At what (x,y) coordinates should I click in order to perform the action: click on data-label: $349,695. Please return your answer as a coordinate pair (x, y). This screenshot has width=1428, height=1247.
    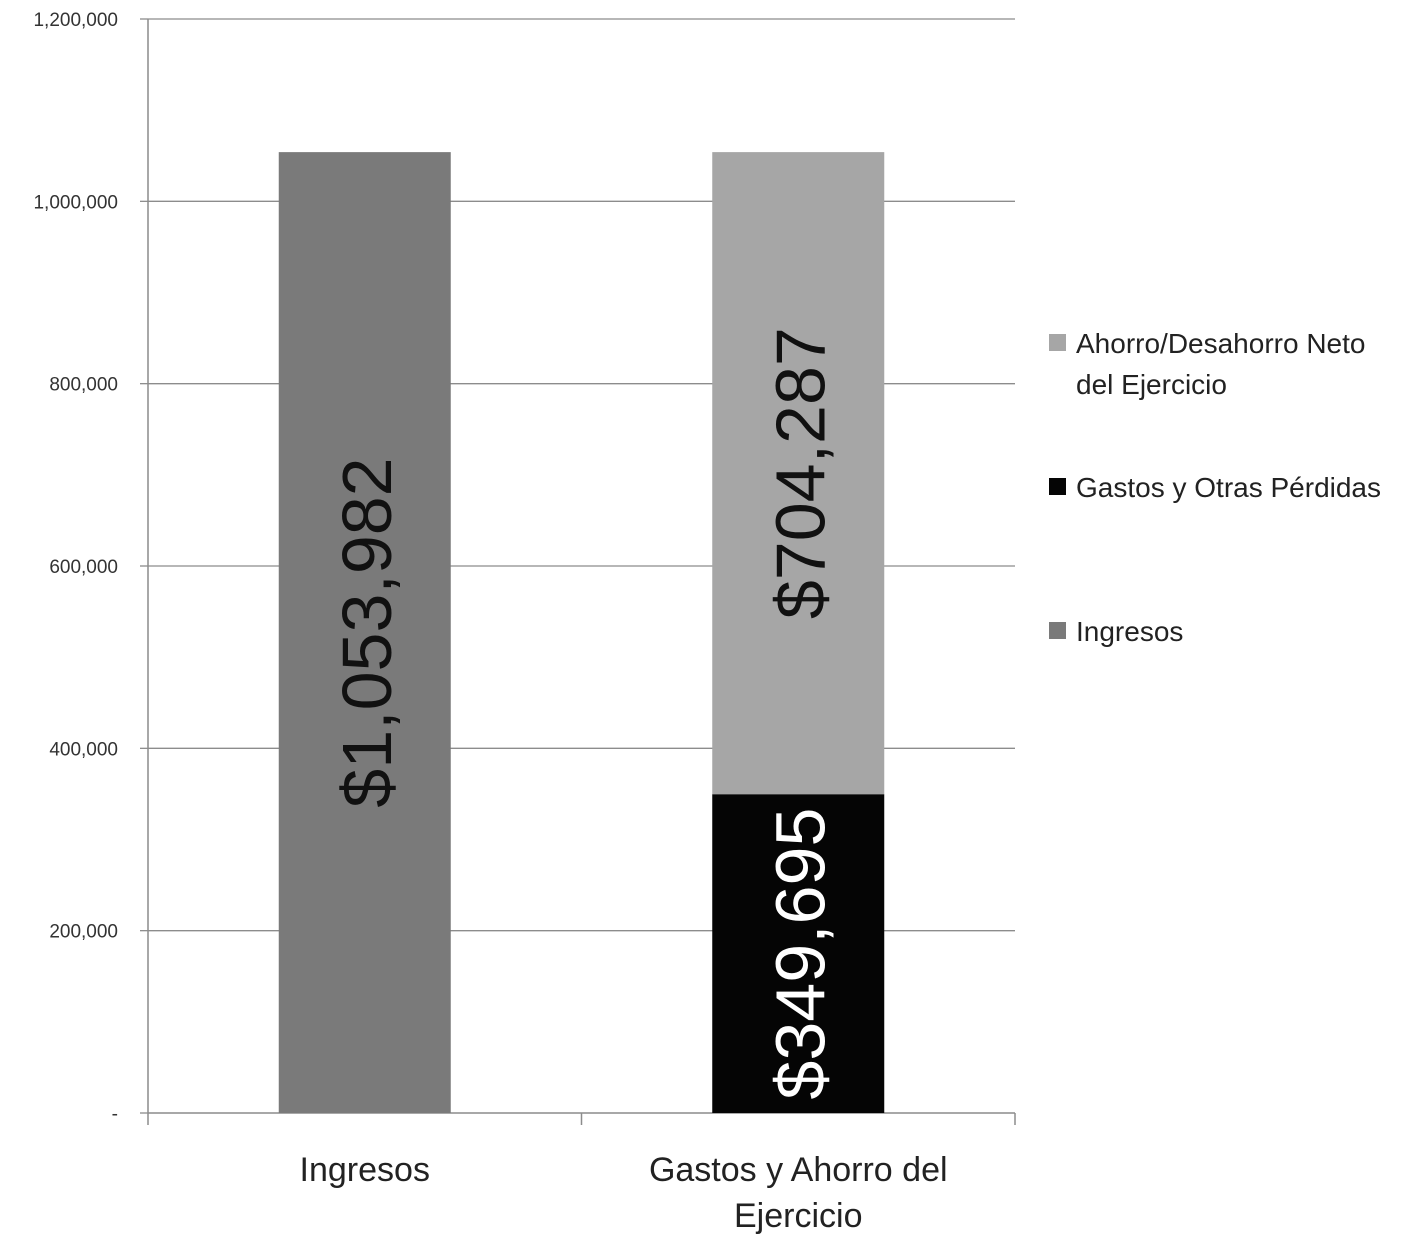
    Looking at the image, I should click on (800, 954).